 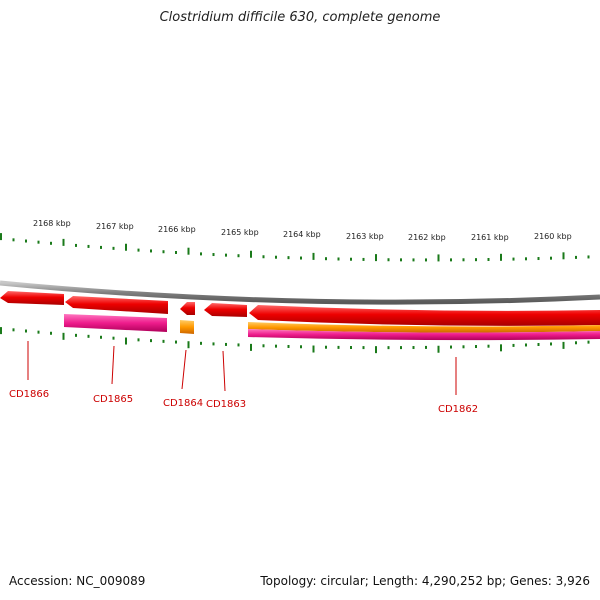 What do you see at coordinates (302, 234) in the screenshot?
I see `kbp-label: 2164 kbp` at bounding box center [302, 234].